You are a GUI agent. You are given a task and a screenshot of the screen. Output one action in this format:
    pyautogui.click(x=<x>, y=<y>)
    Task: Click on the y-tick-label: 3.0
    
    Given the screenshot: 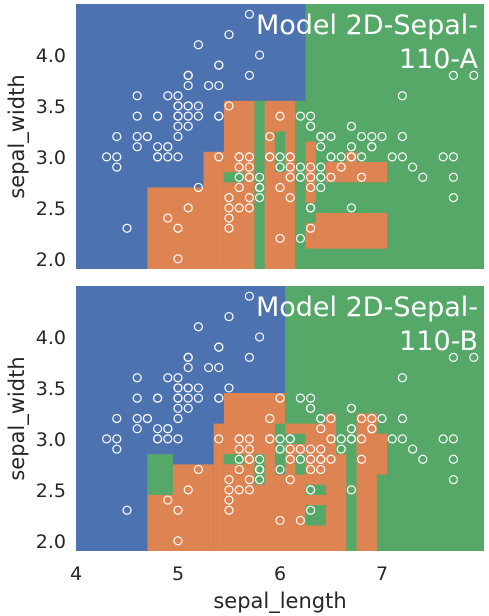 What is the action you would take?
    pyautogui.click(x=51, y=440)
    